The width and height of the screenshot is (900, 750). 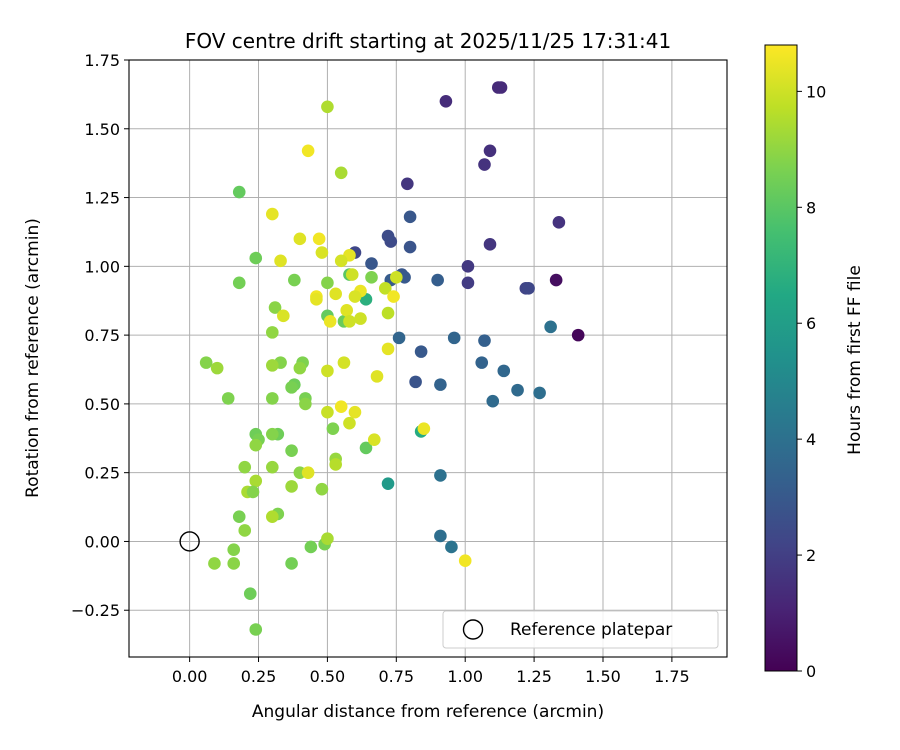 What do you see at coordinates (811, 381) in the screenshot?
I see `colorbar-ticks: 0 2 4 6 8 10` at bounding box center [811, 381].